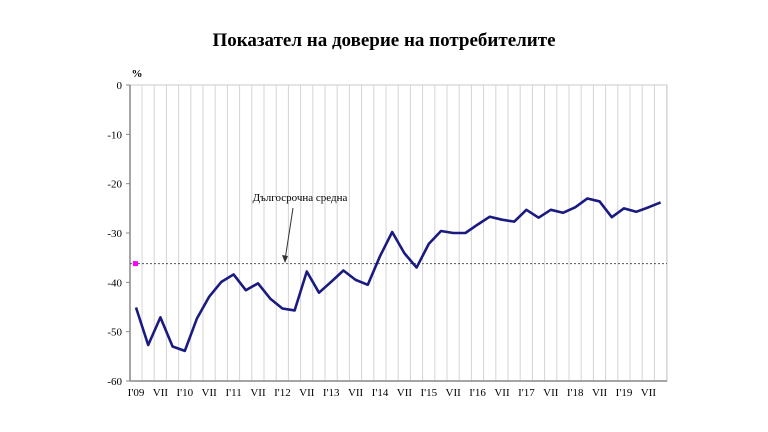  I want to click on x-tick-label: I'14, so click(380, 393).